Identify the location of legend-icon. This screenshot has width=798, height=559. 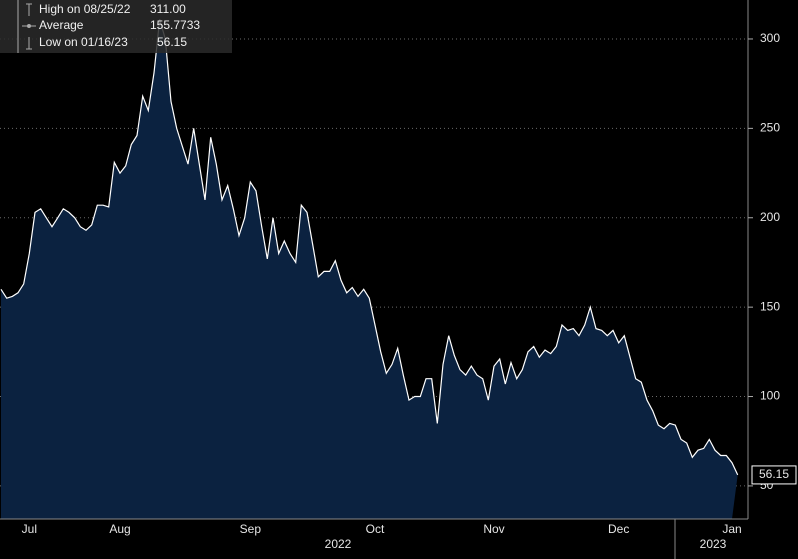
(29, 26).